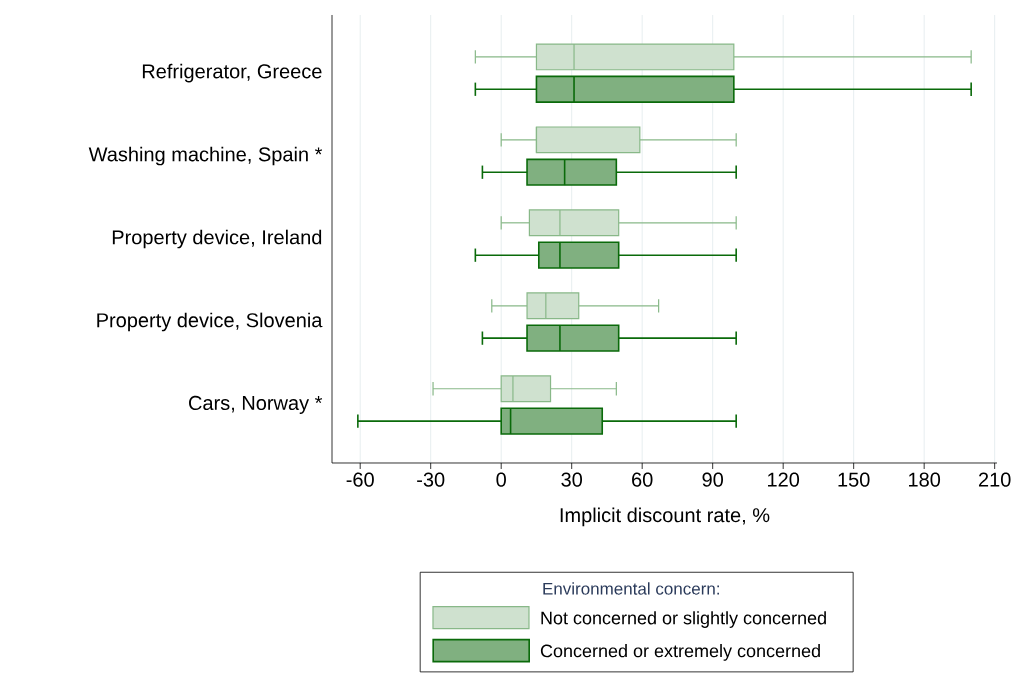  I want to click on x-tick-label: -30, so click(431, 479).